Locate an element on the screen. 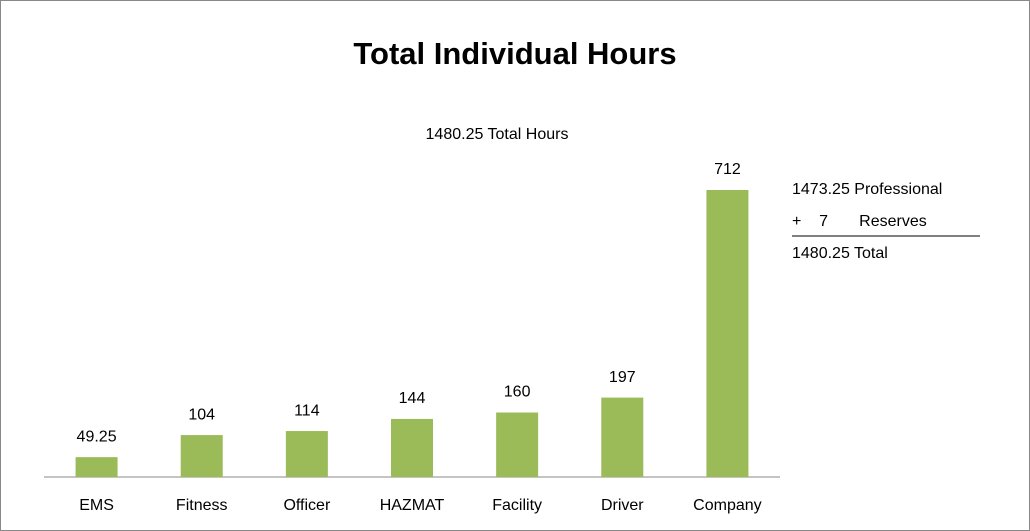 This screenshot has height=531, width=1030. chart-title: Total Individual Hours is located at coordinates (514, 53).